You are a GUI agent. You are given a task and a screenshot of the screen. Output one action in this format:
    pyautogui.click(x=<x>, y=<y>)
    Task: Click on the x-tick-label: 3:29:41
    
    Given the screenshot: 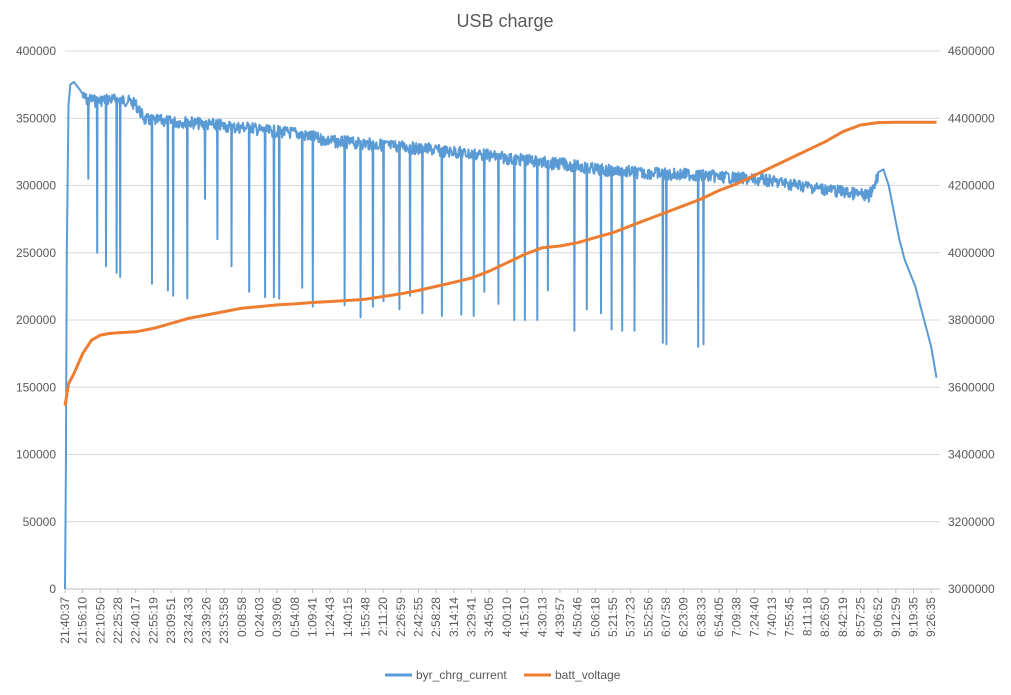 What is the action you would take?
    pyautogui.click(x=472, y=617)
    